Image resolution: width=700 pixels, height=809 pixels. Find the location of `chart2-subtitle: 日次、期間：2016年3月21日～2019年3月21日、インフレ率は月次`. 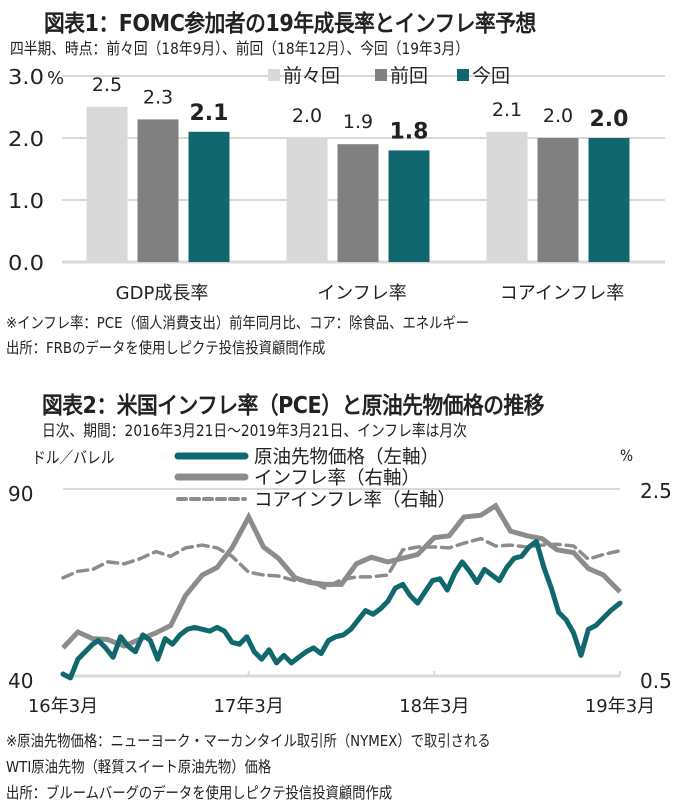

chart2-subtitle: 日次、期間：2016年3月21日～2019年3月21日、インフレ率は月次 is located at coordinates (254, 430).